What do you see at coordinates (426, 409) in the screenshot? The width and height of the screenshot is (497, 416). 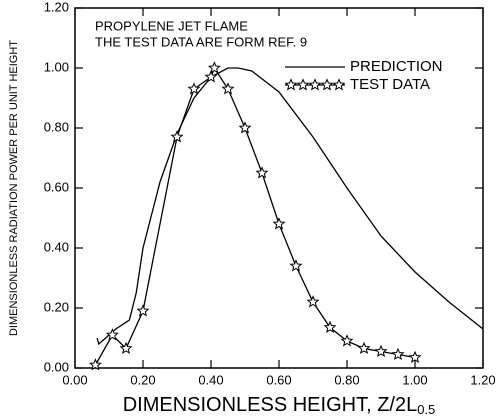 I see `x-axis-label-subscript: 0.5` at bounding box center [426, 409].